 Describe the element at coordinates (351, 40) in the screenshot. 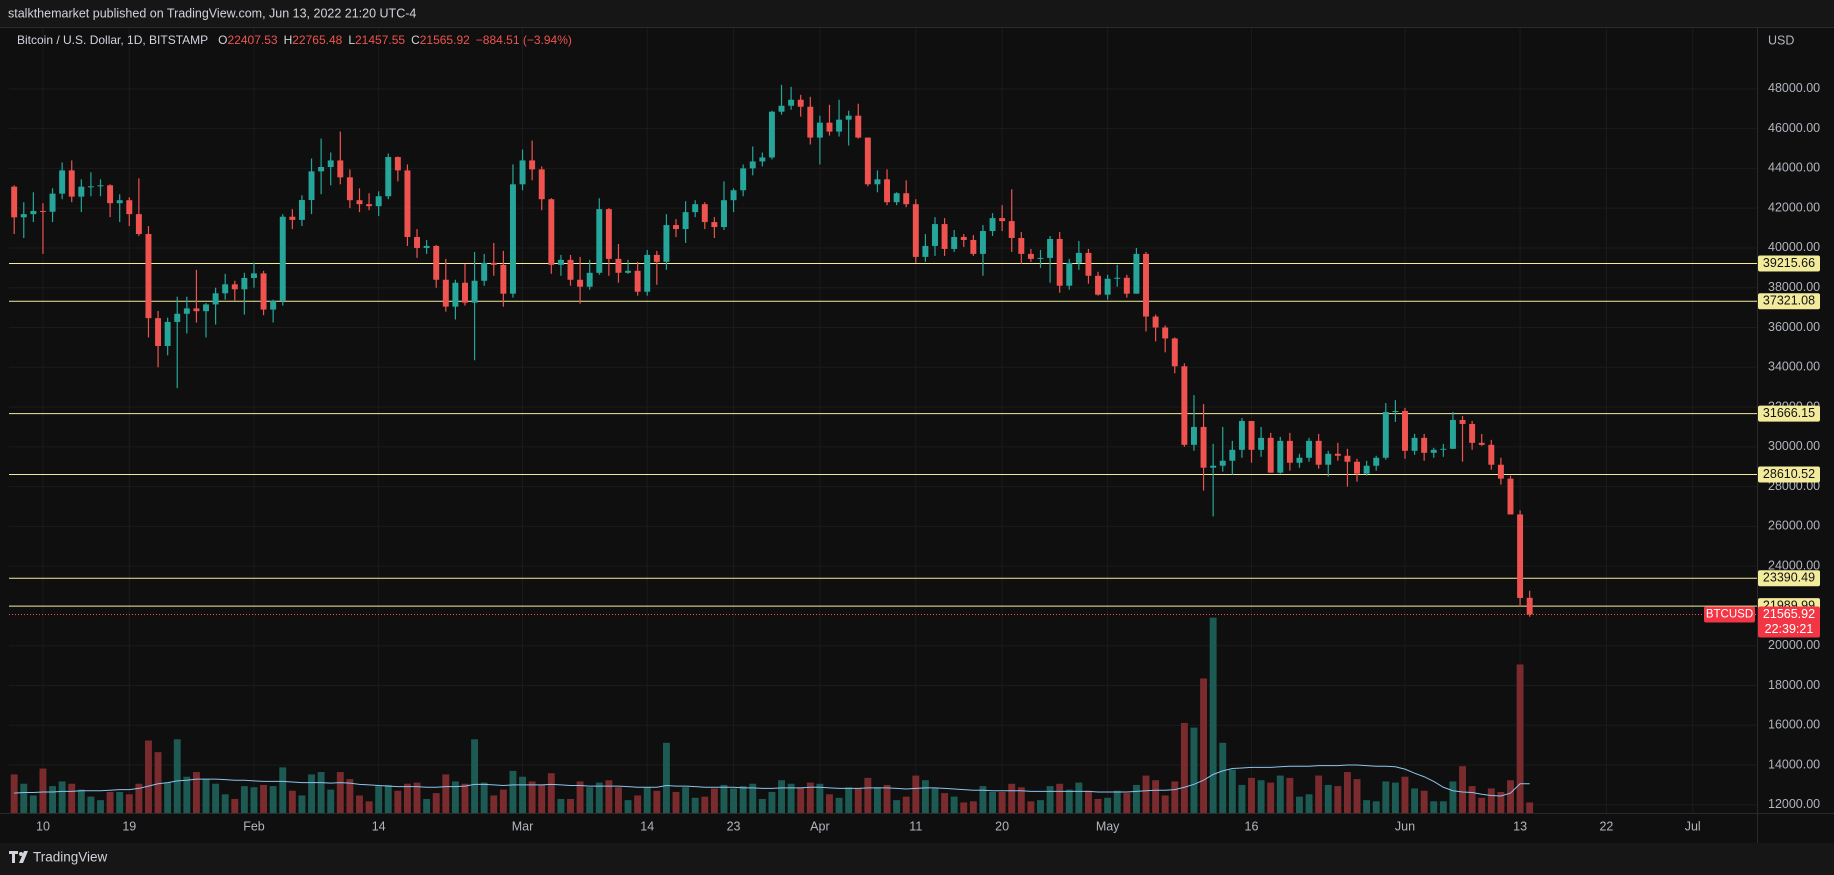

I see `low-label: L` at that location.